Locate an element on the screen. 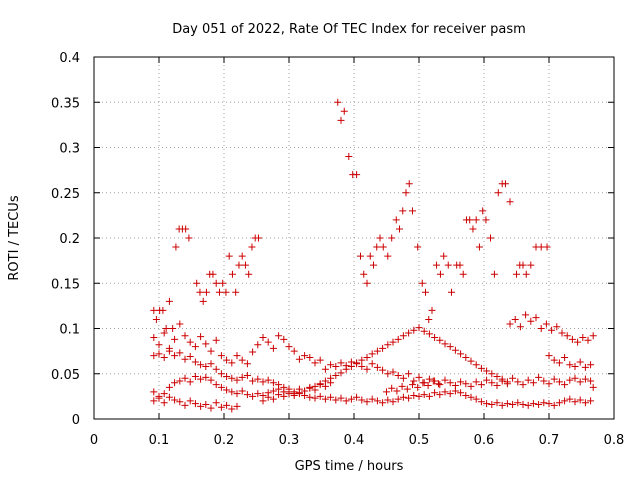 This screenshot has height=480, width=640. y-tick-label: 0.3 is located at coordinates (69, 149).